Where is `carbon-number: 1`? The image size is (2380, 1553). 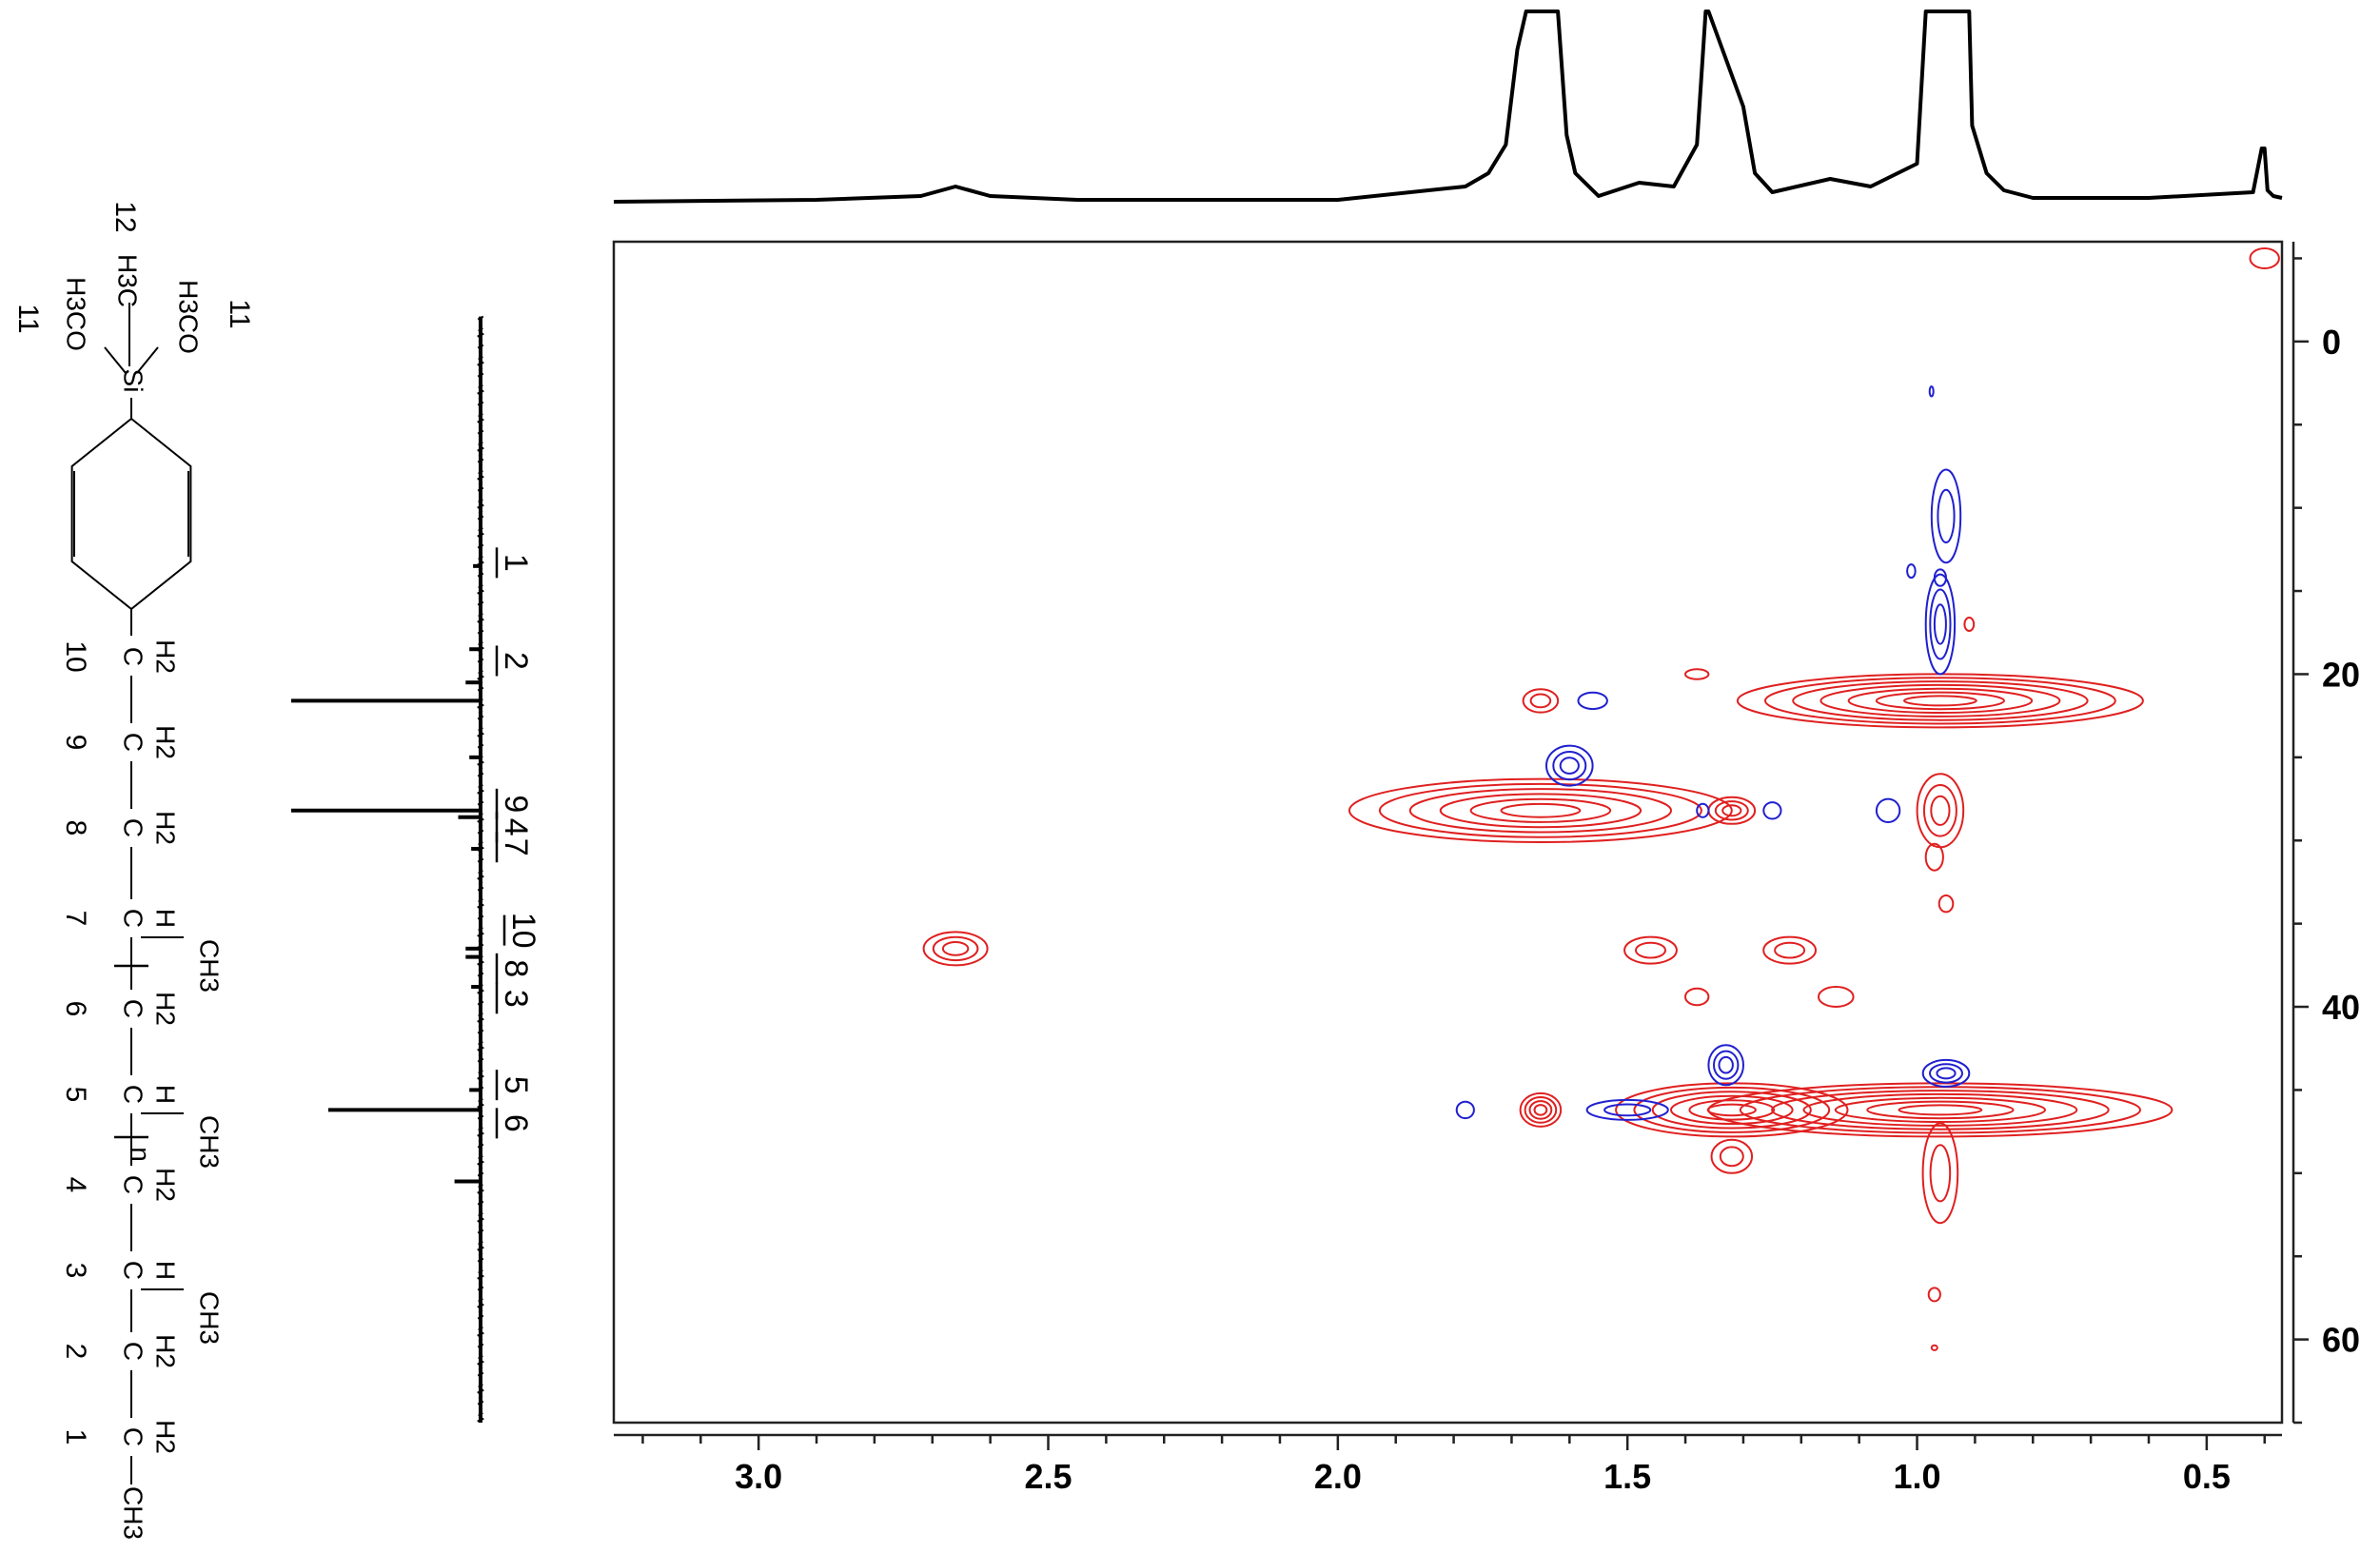
carbon-number: 1 is located at coordinates (75, 1437).